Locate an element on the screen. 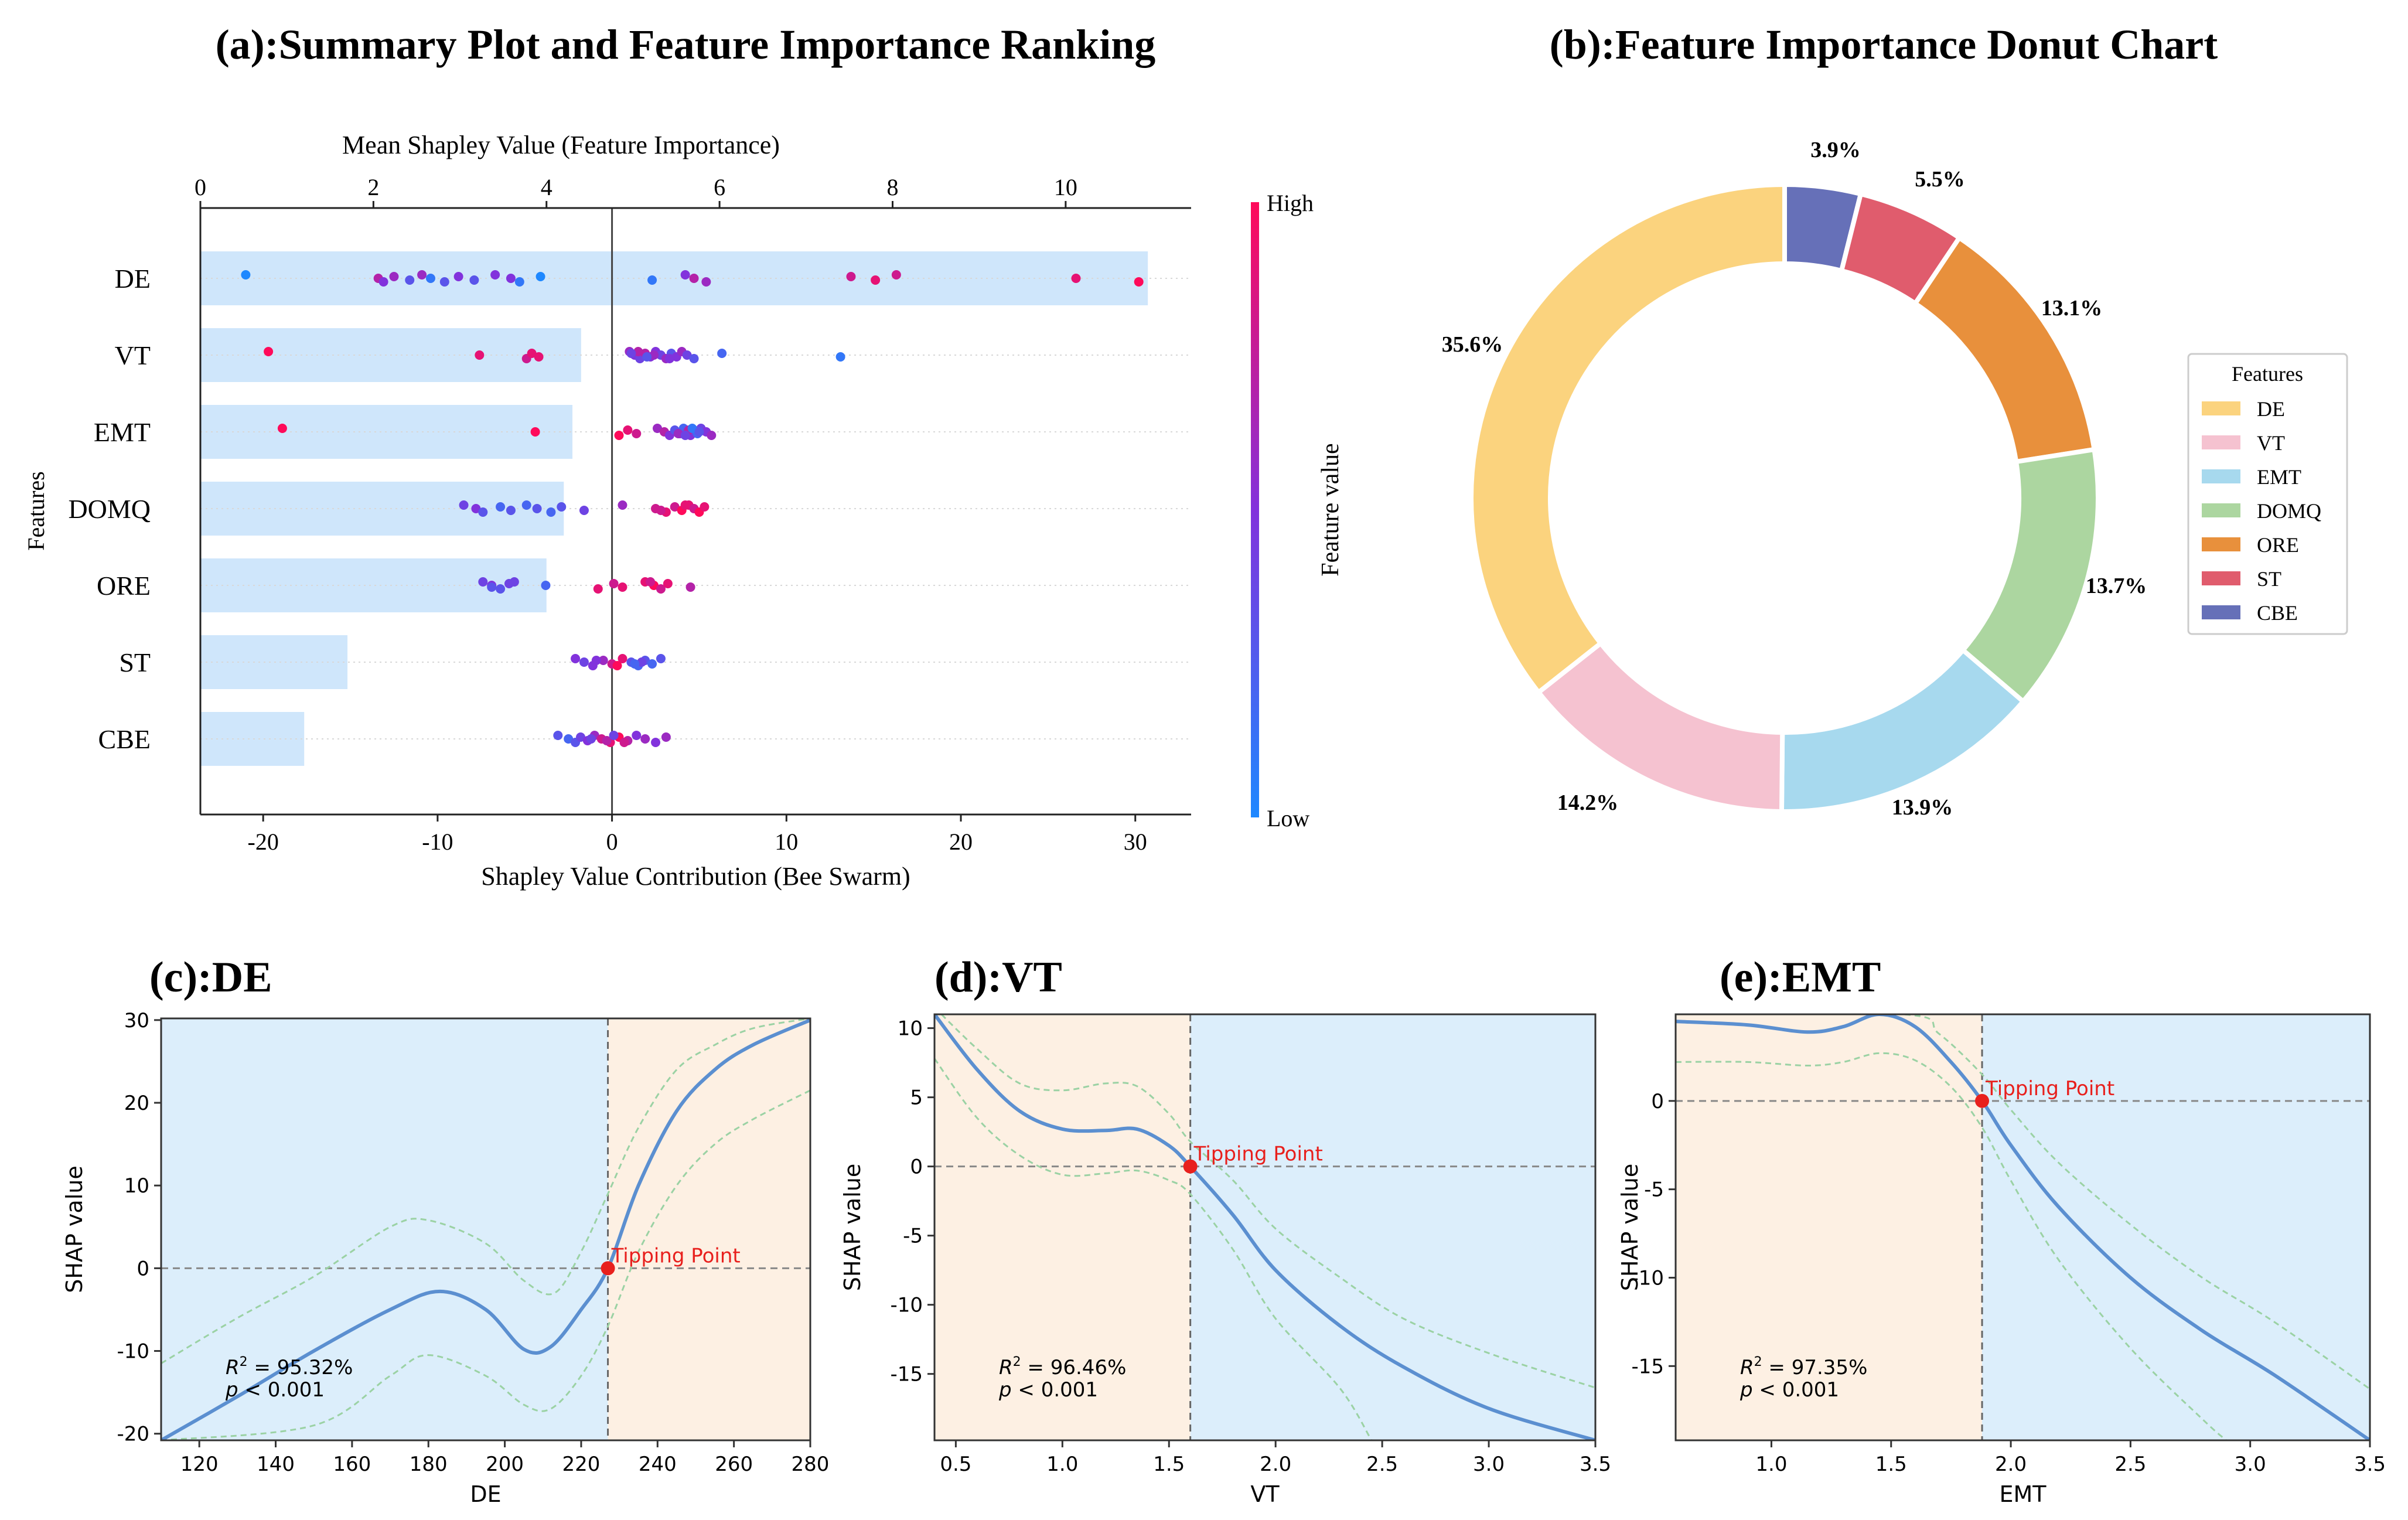 This screenshot has height=1520, width=2408. x-tick-label: 20 is located at coordinates (961, 842).